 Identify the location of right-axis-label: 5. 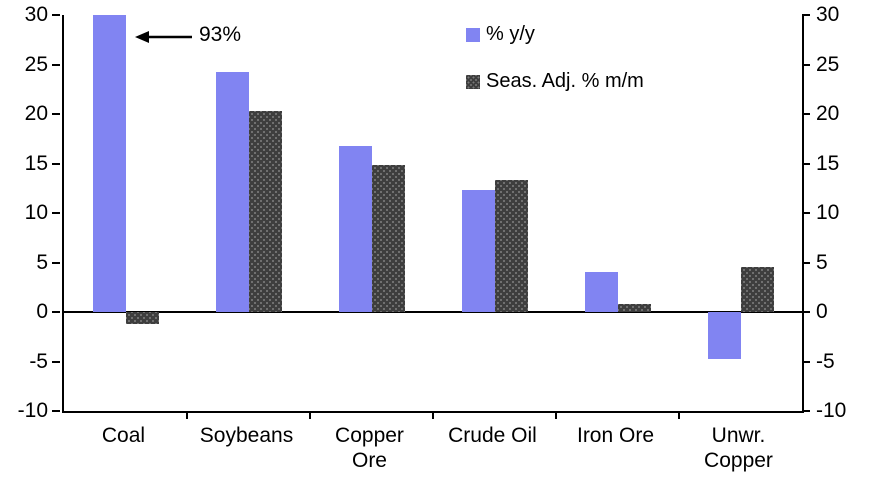
(822, 262).